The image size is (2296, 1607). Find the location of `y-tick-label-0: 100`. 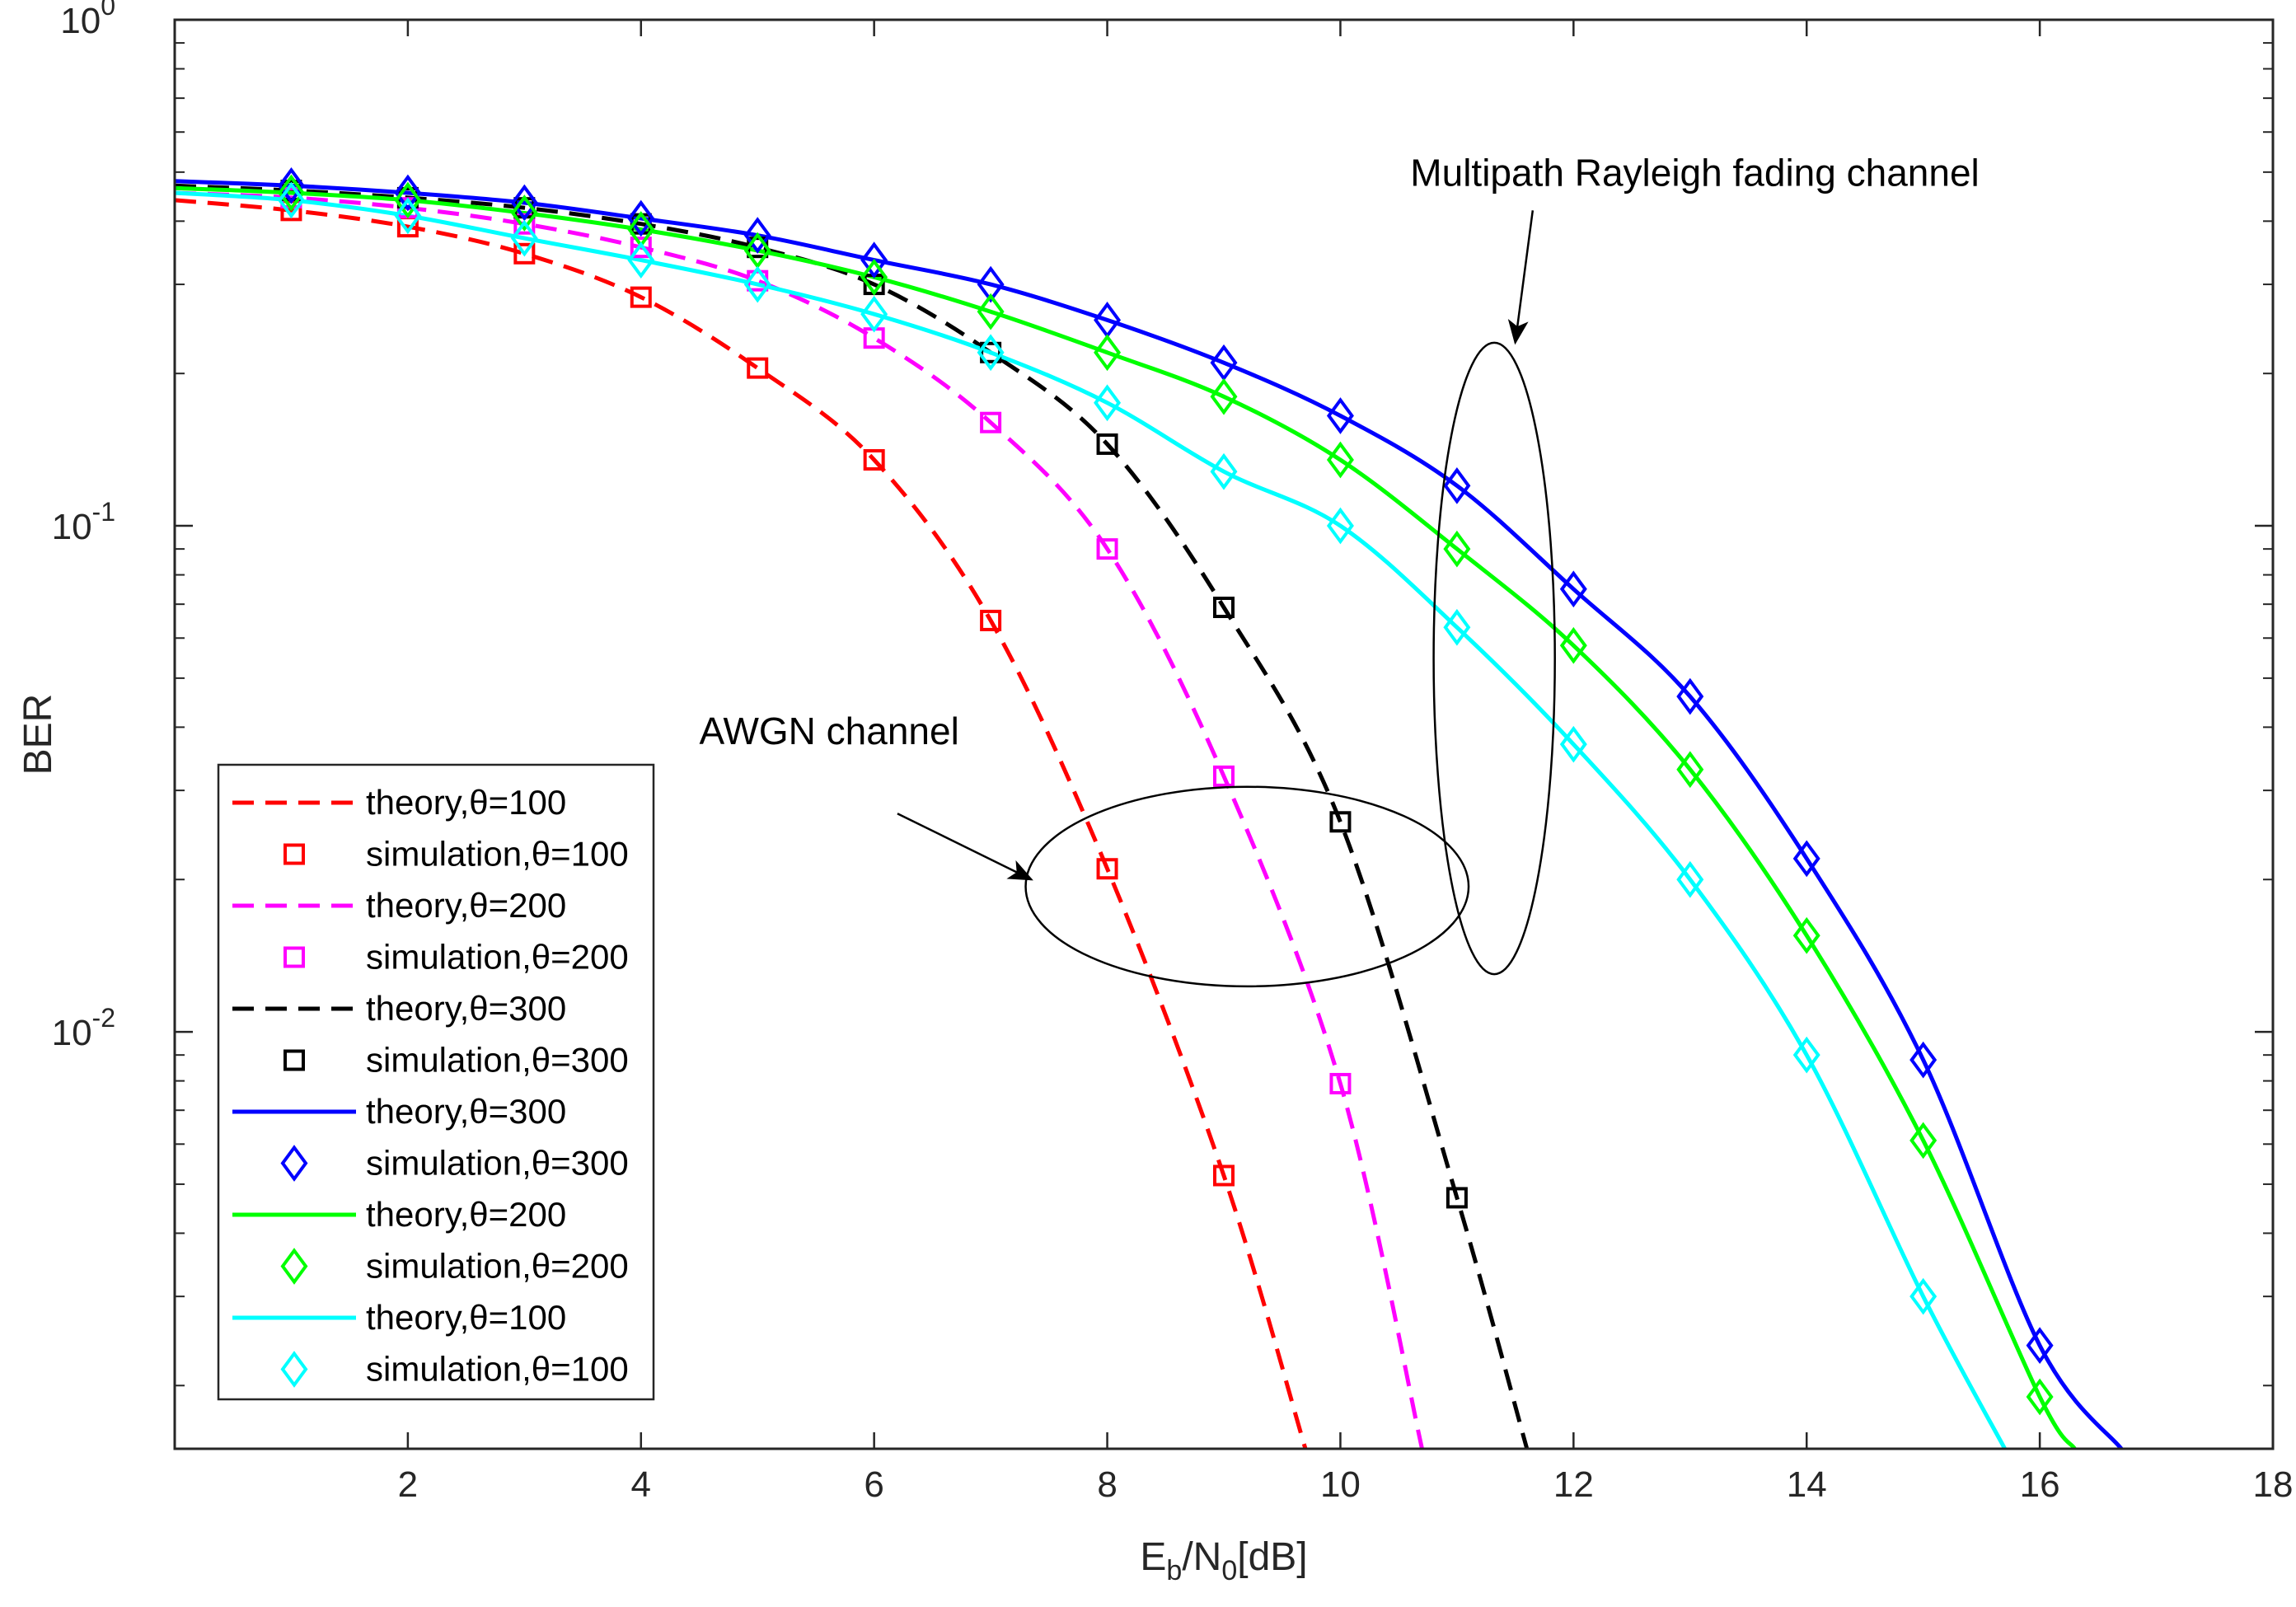

y-tick-label-0: 100 is located at coordinates (87, 20).